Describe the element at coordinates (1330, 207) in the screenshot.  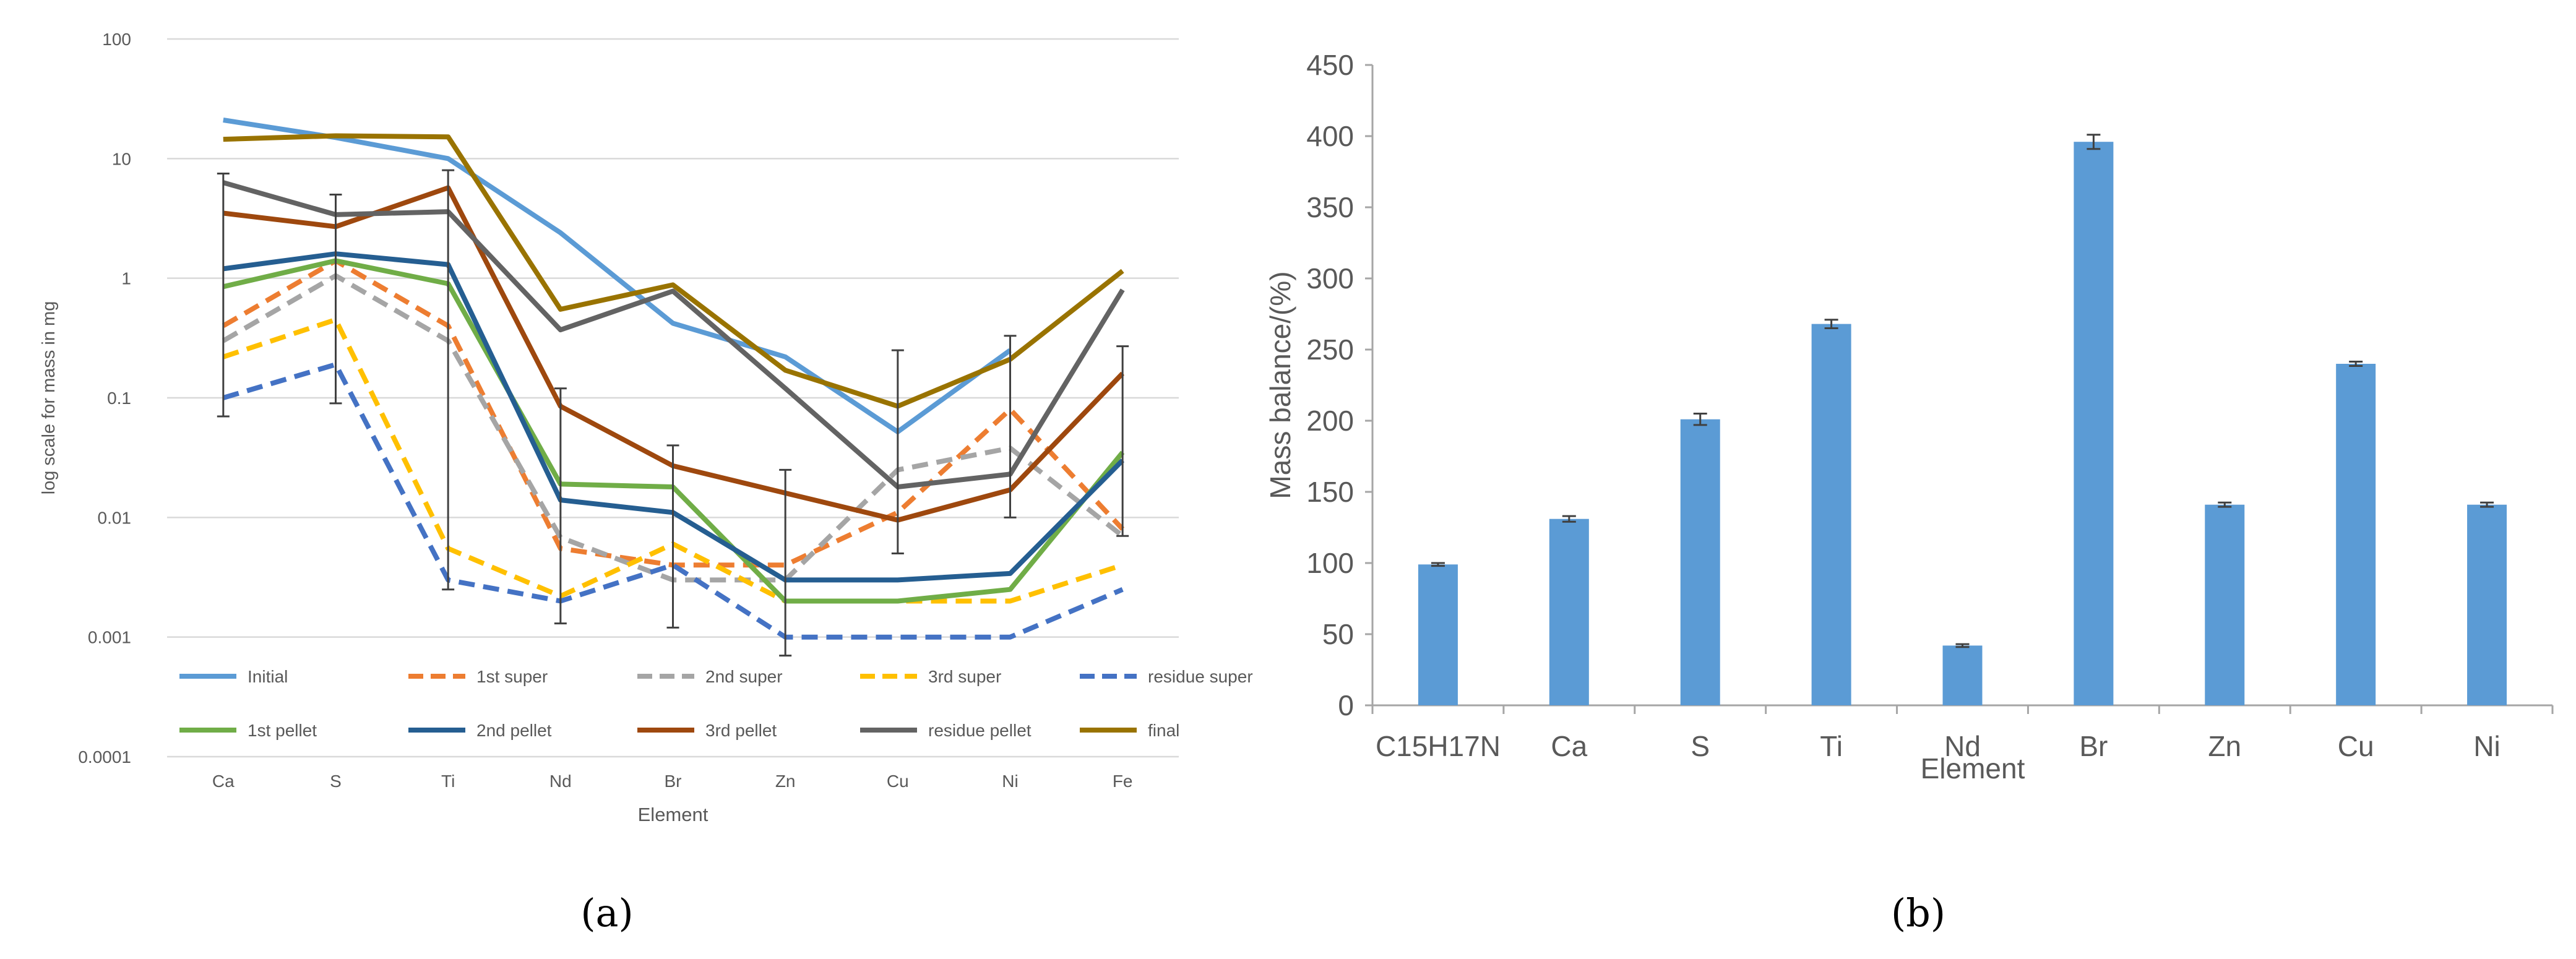
I see `y-tick-label: 350` at that location.